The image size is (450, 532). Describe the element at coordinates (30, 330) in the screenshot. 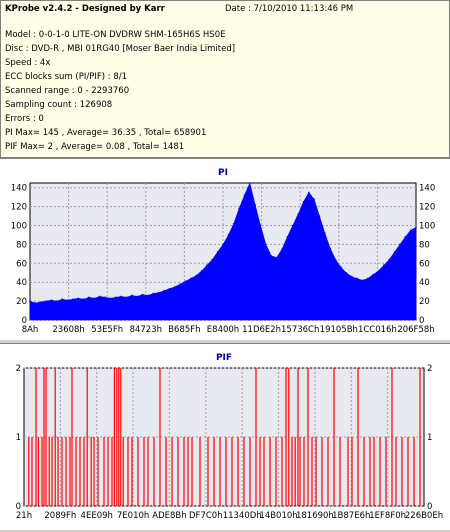

I see `x-tick-label: 8Ah` at that location.